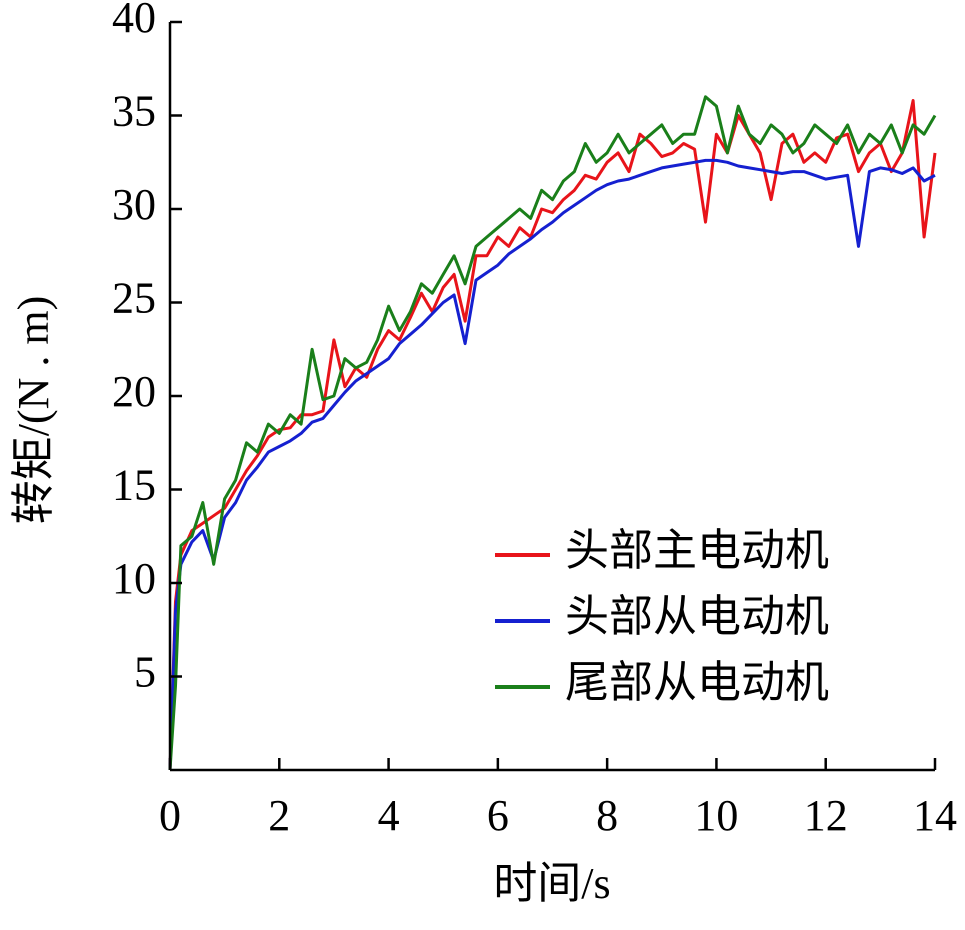 This screenshot has width=965, height=930. Describe the element at coordinates (935, 815) in the screenshot. I see `x-tick-label: 14` at that location.